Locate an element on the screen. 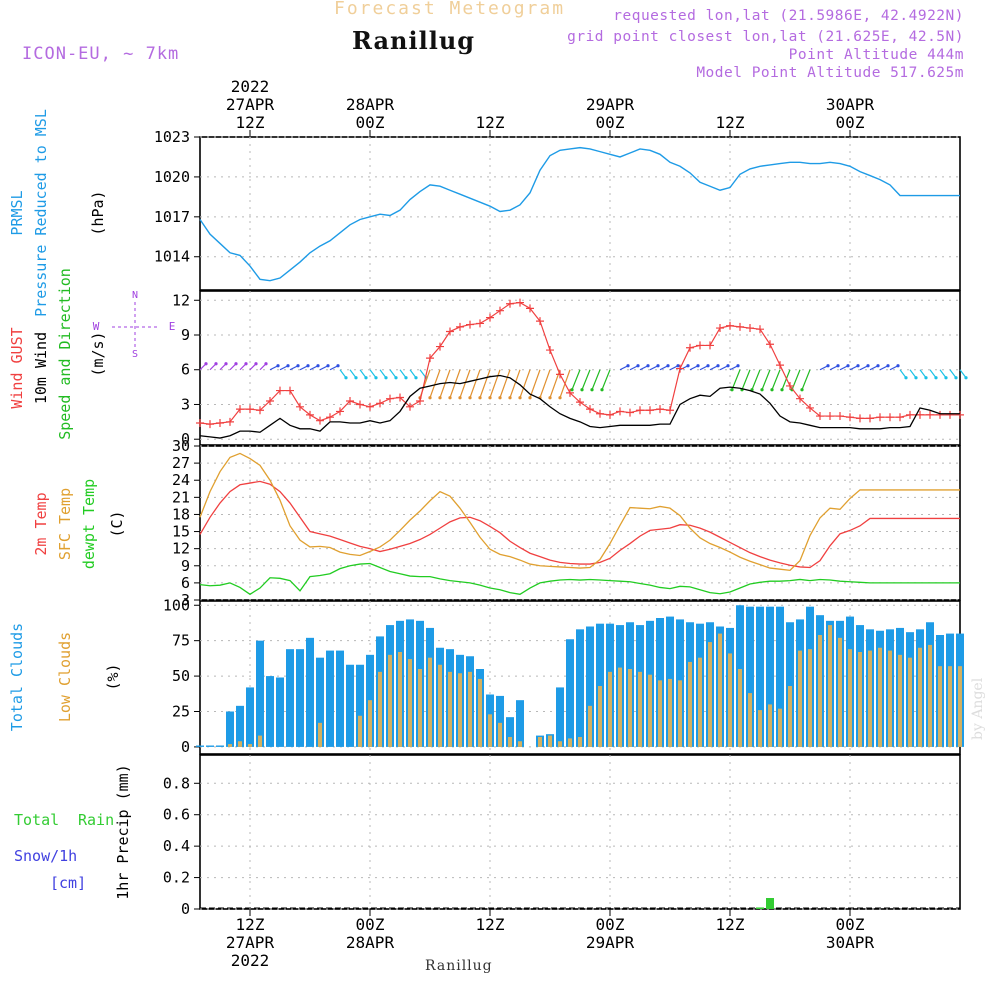 This screenshot has width=1000, height=1000. y-tick-label: 0 is located at coordinates (185, 909).